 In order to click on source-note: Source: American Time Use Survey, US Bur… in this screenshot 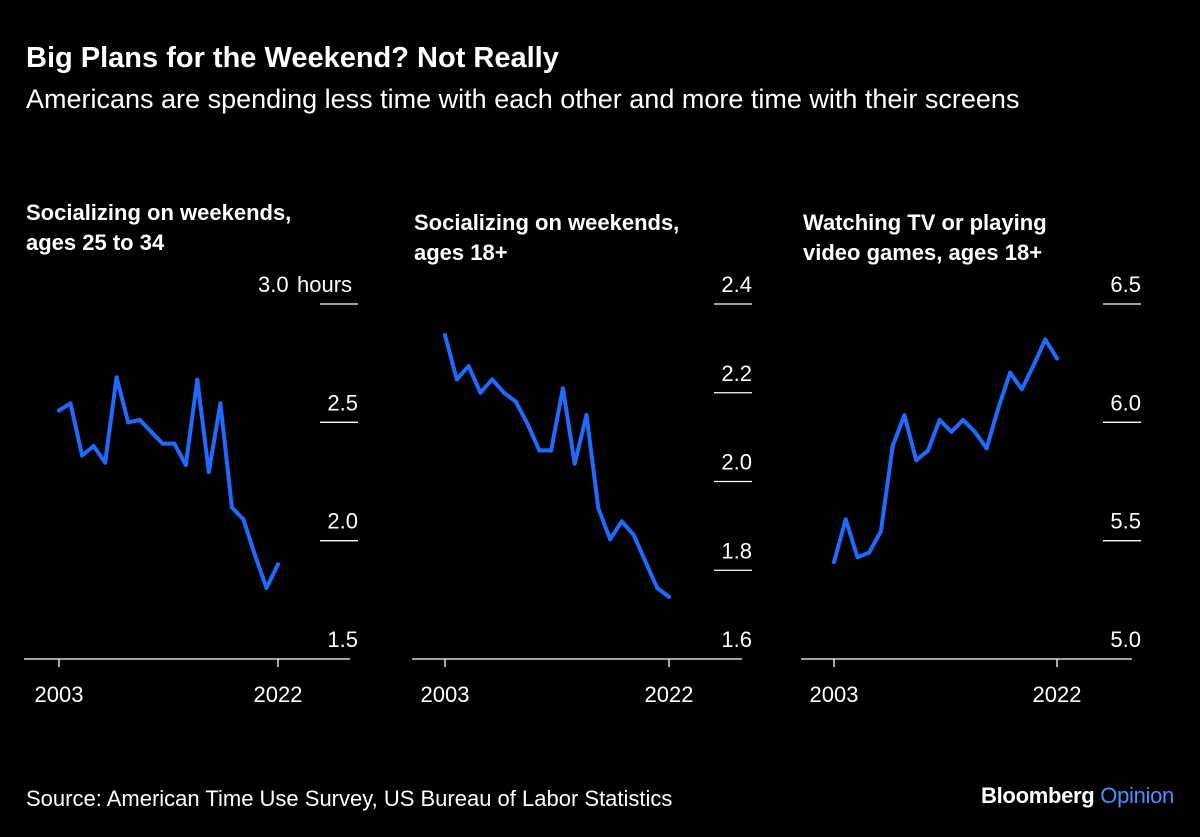, I will do `click(349, 798)`.